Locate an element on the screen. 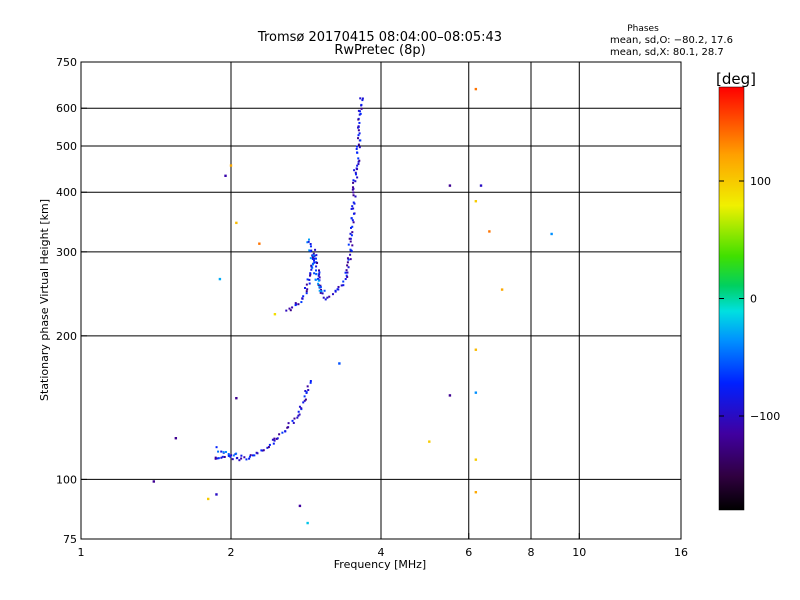  x-tick-label: 1 is located at coordinates (81, 552).